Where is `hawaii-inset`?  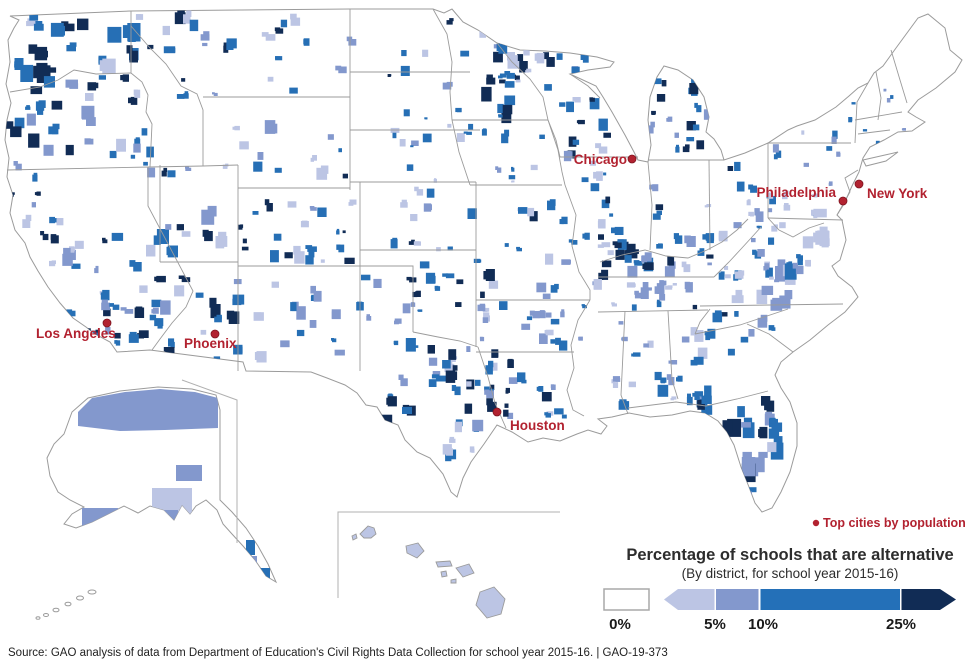 hawaii-inset is located at coordinates (428, 572).